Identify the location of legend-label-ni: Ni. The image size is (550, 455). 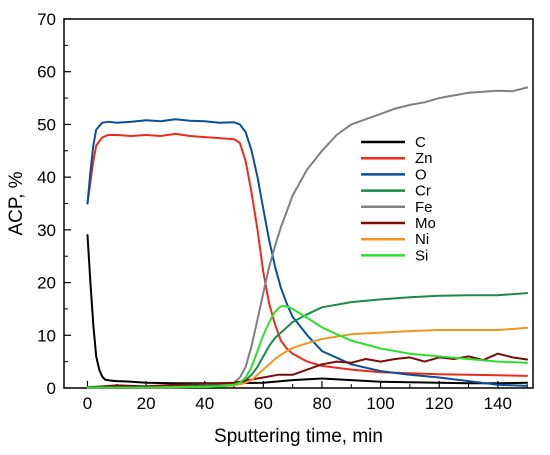
(422, 239).